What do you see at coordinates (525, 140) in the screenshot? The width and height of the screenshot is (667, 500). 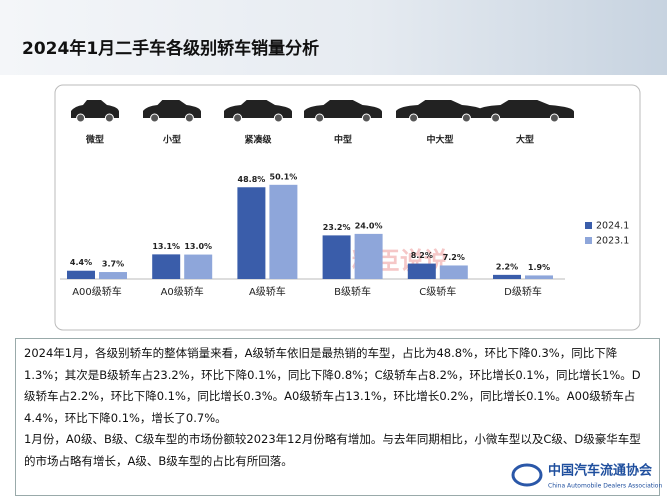 I see `car-type-label: 大型` at bounding box center [525, 140].